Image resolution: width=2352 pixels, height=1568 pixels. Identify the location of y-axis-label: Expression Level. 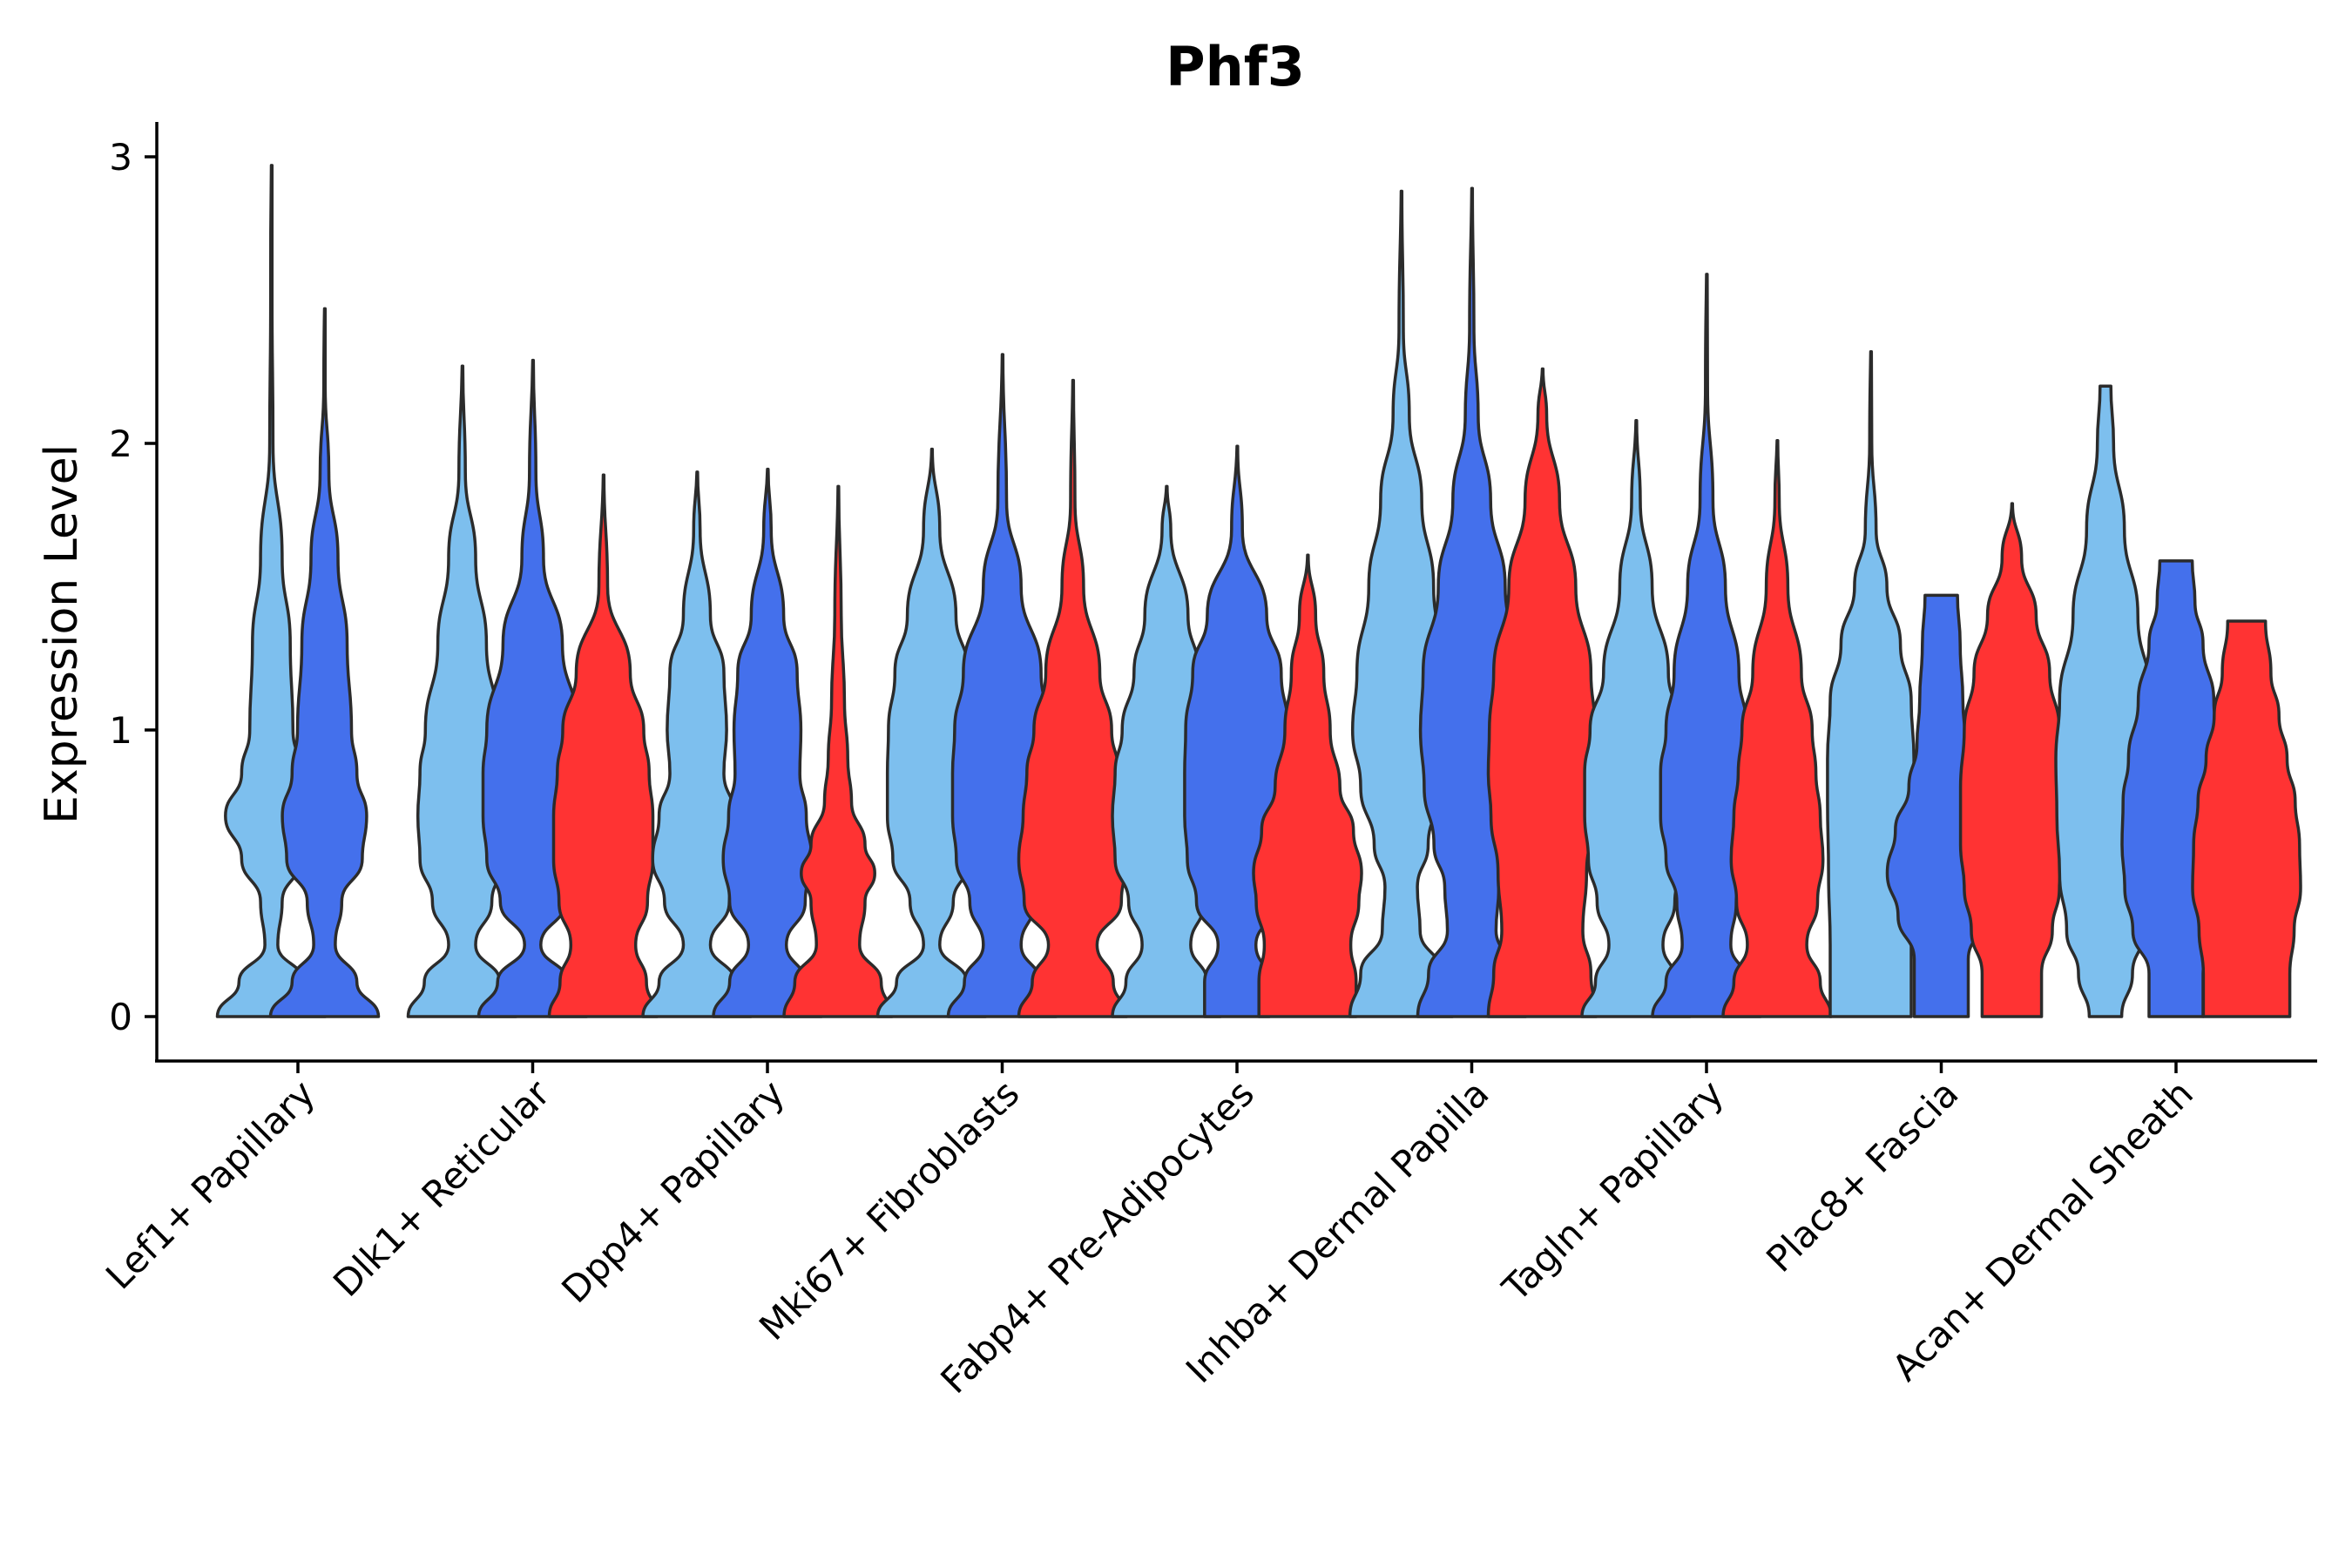
(62, 634).